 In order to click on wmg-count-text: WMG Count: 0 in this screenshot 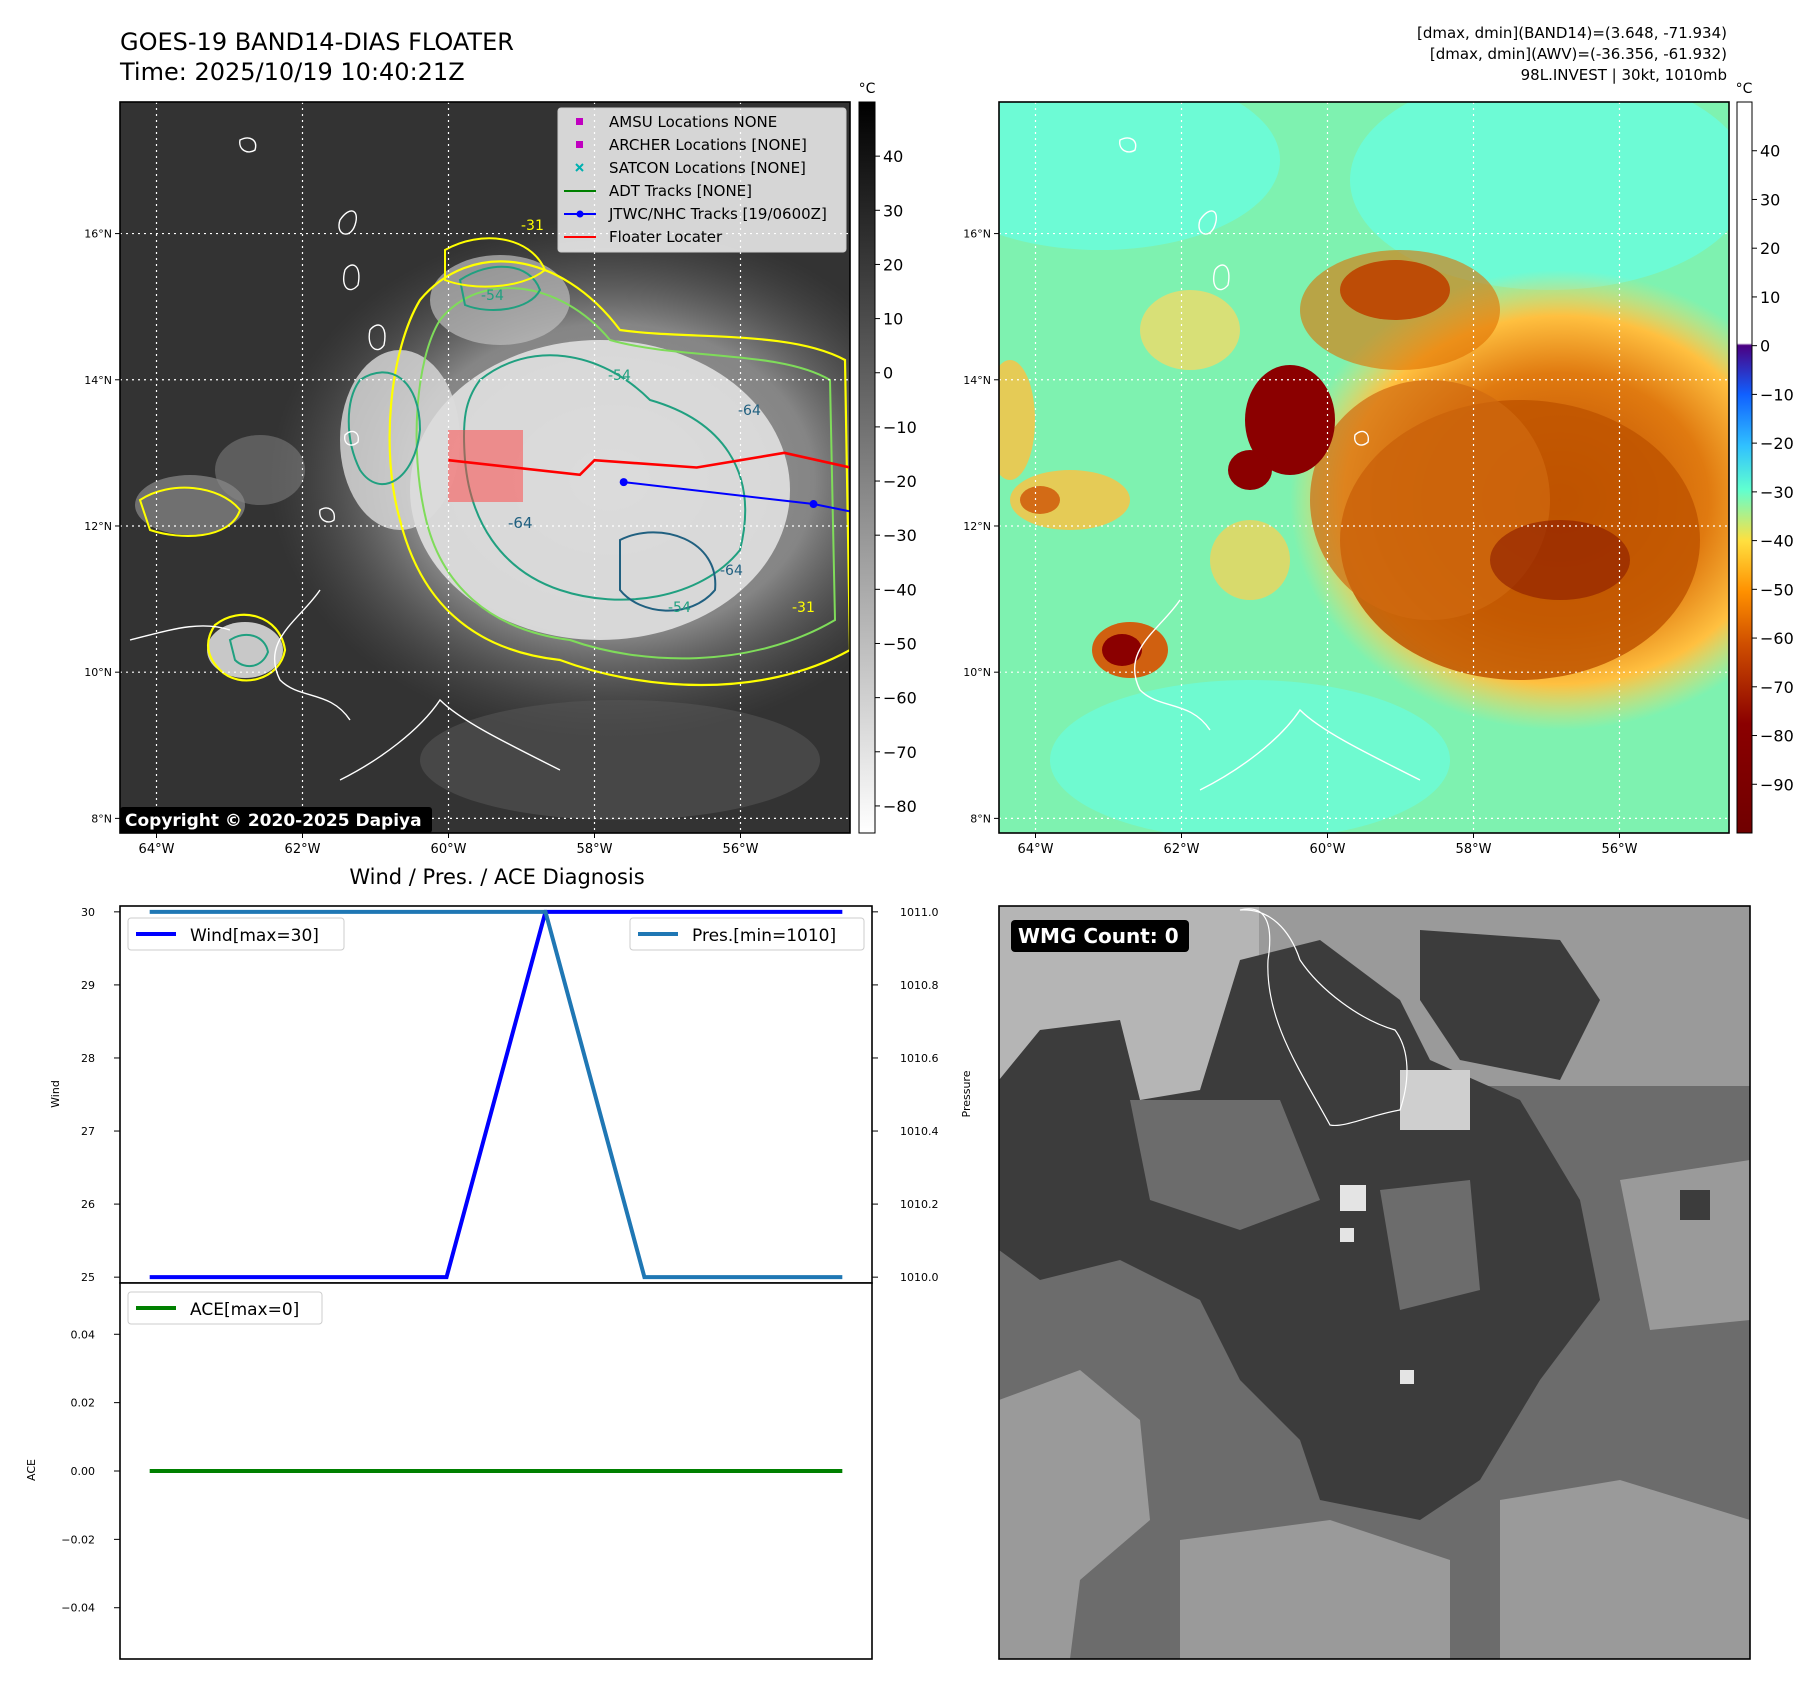, I will do `click(1098, 936)`.